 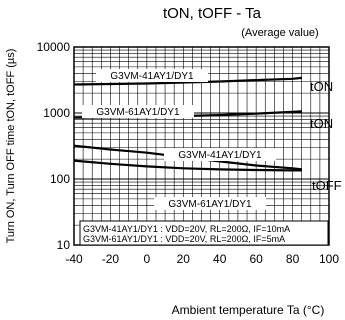 What do you see at coordinates (256, 259) in the screenshot?
I see `x-tick-label: 60` at bounding box center [256, 259].